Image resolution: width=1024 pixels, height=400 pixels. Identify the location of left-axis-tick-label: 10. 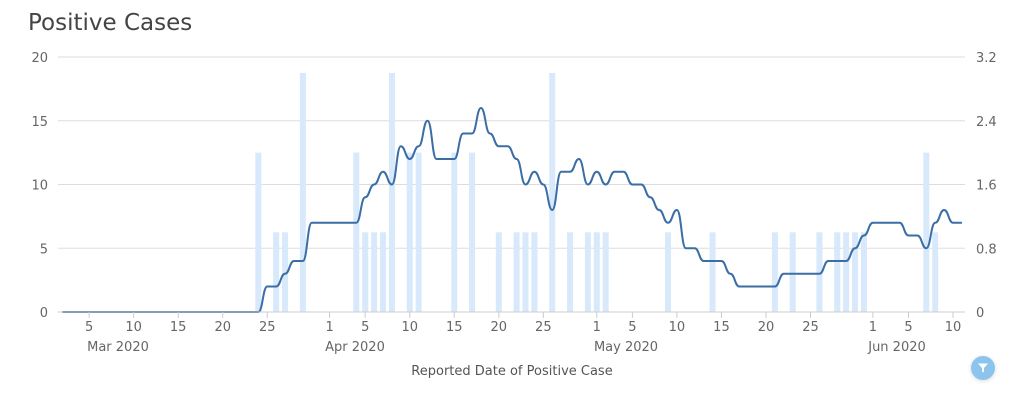
(39, 186).